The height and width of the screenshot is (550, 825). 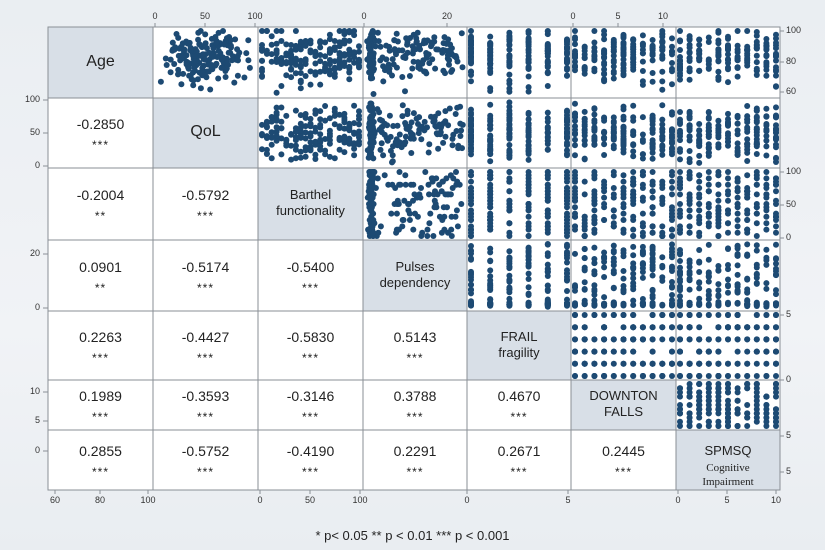 What do you see at coordinates (728, 460) in the screenshot?
I see `diagonal-cell` at bounding box center [728, 460].